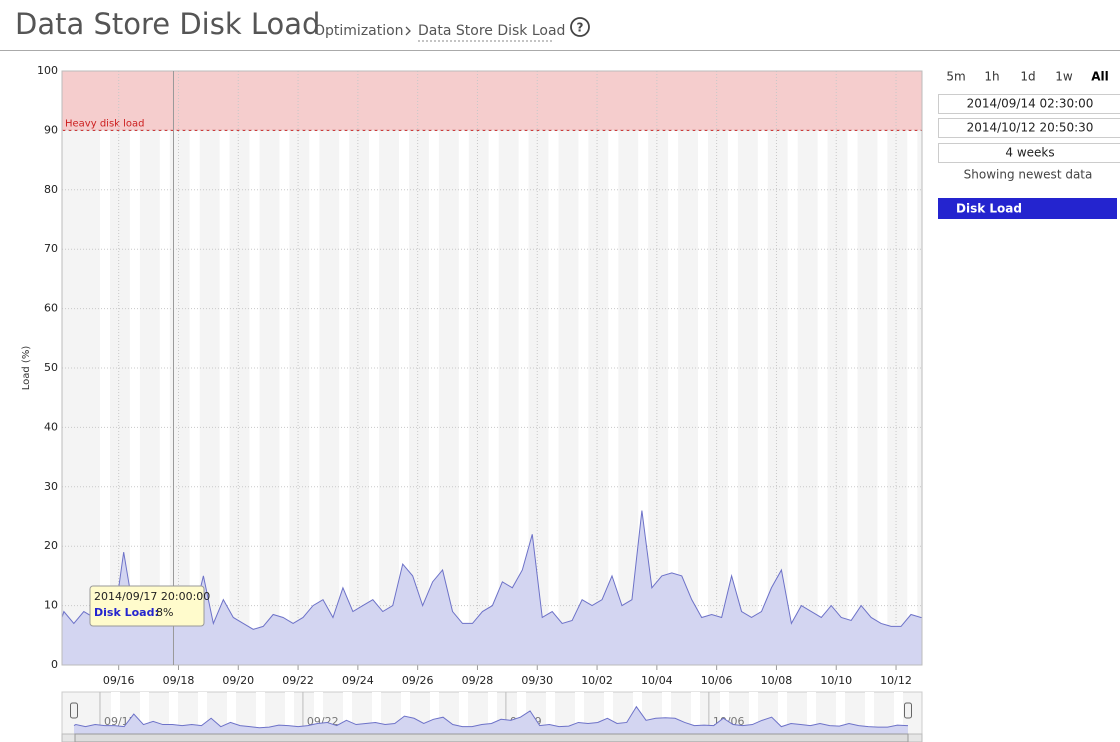  What do you see at coordinates (491, 31) in the screenshot?
I see `breadcrumb-current: Data Store Disk Load` at bounding box center [491, 31].